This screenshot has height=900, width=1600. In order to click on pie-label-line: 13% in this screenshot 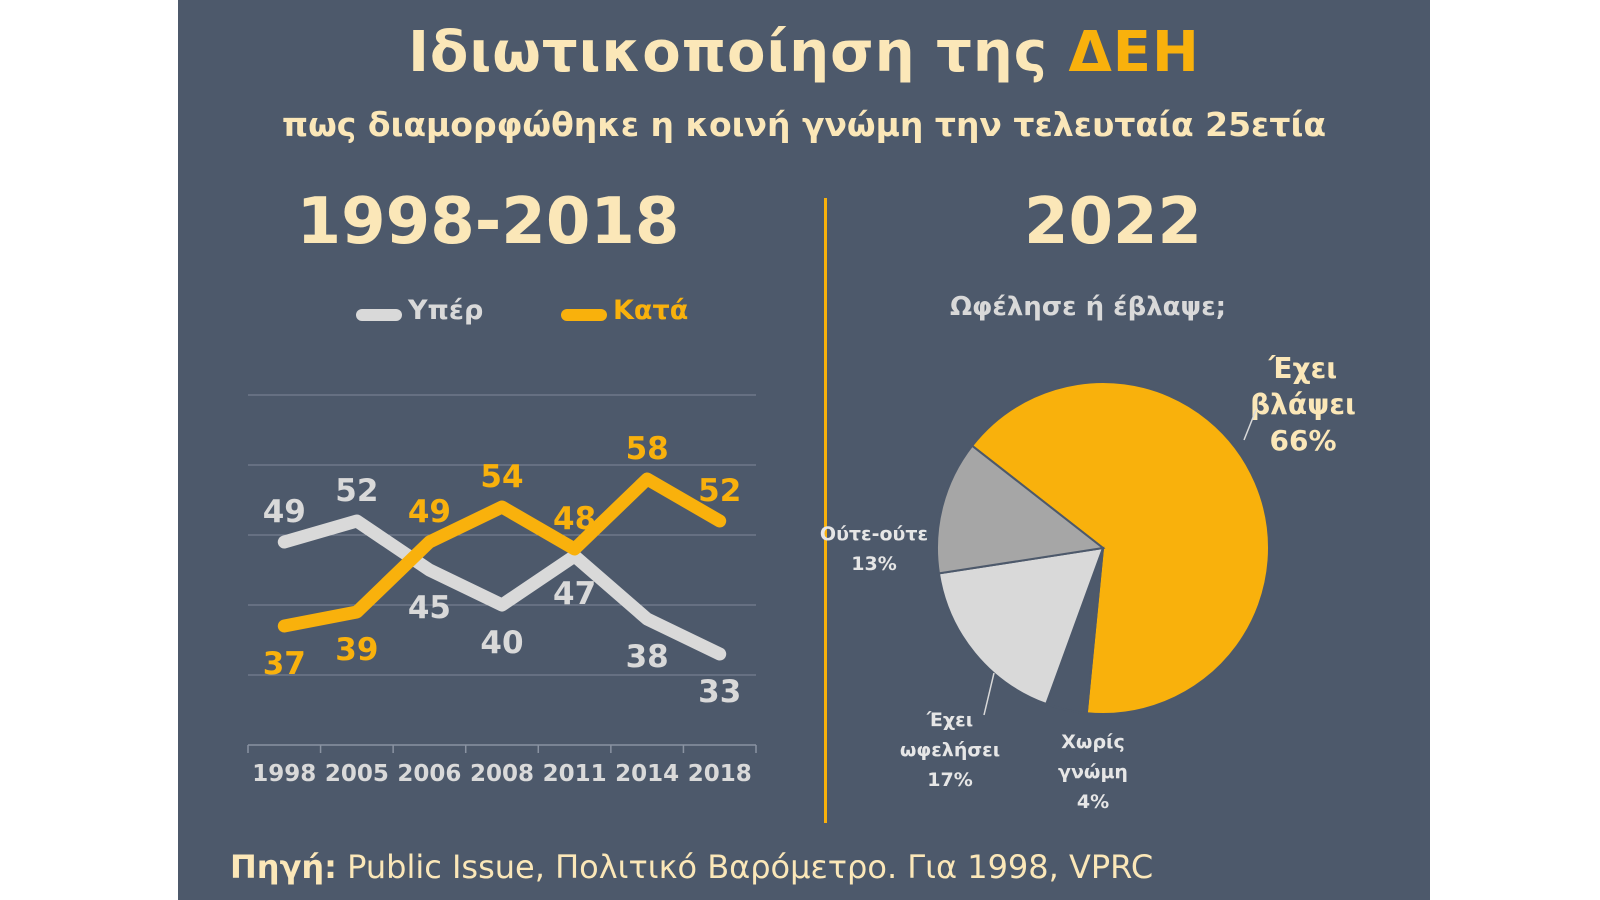, I will do `click(873, 564)`.